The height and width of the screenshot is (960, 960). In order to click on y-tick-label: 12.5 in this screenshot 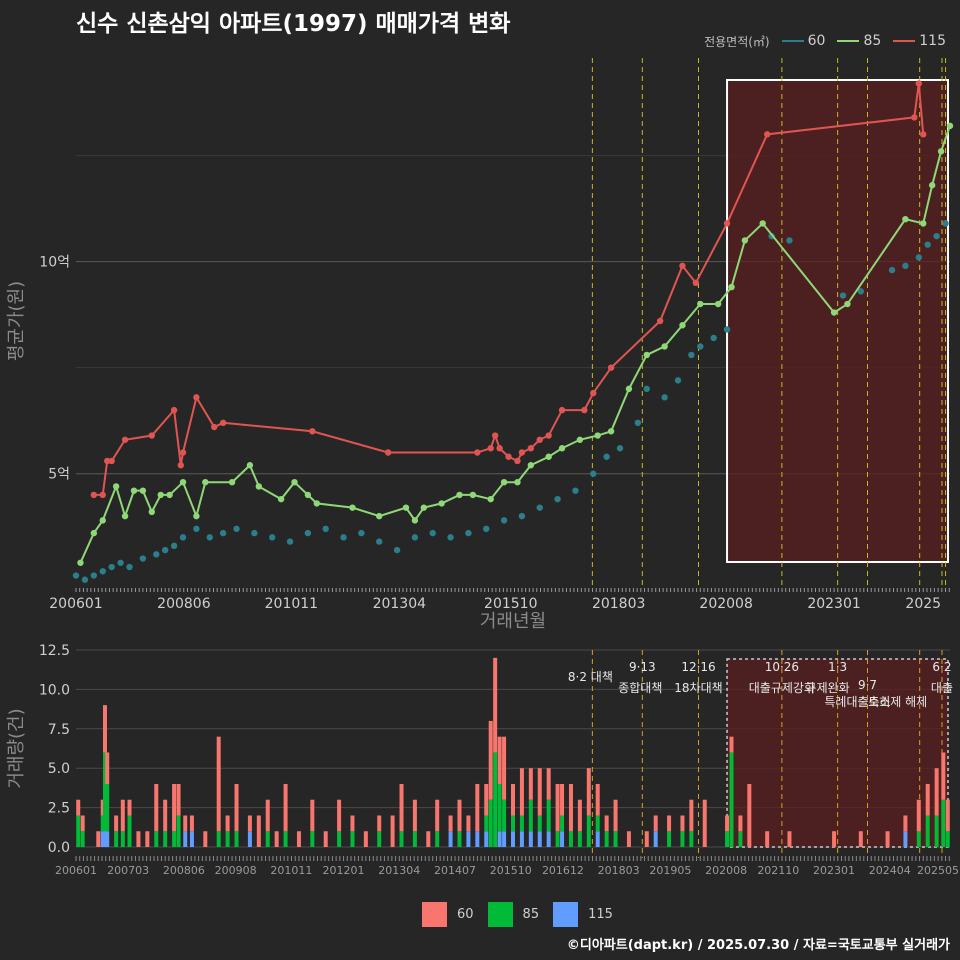, I will do `click(54, 651)`.